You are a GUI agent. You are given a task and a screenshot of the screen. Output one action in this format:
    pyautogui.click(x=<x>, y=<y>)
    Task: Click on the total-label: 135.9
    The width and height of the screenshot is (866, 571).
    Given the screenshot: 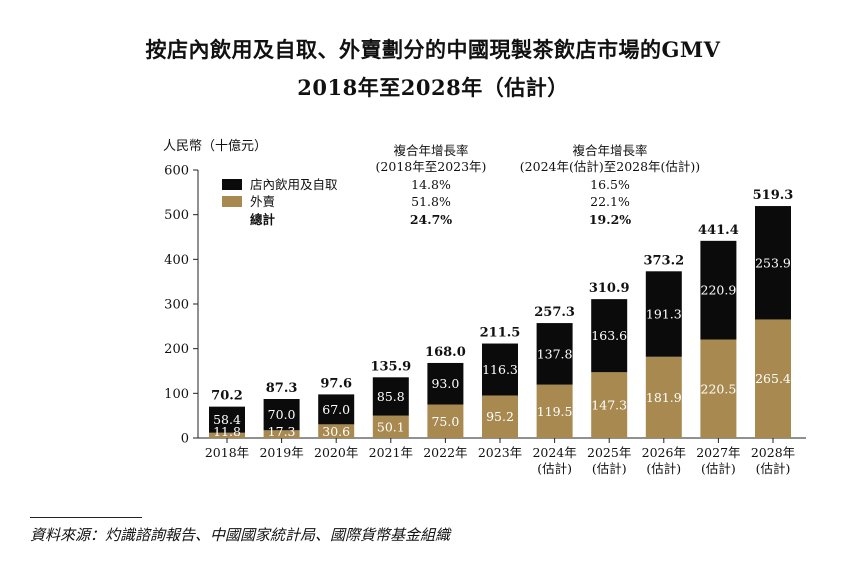 What is the action you would take?
    pyautogui.click(x=390, y=366)
    